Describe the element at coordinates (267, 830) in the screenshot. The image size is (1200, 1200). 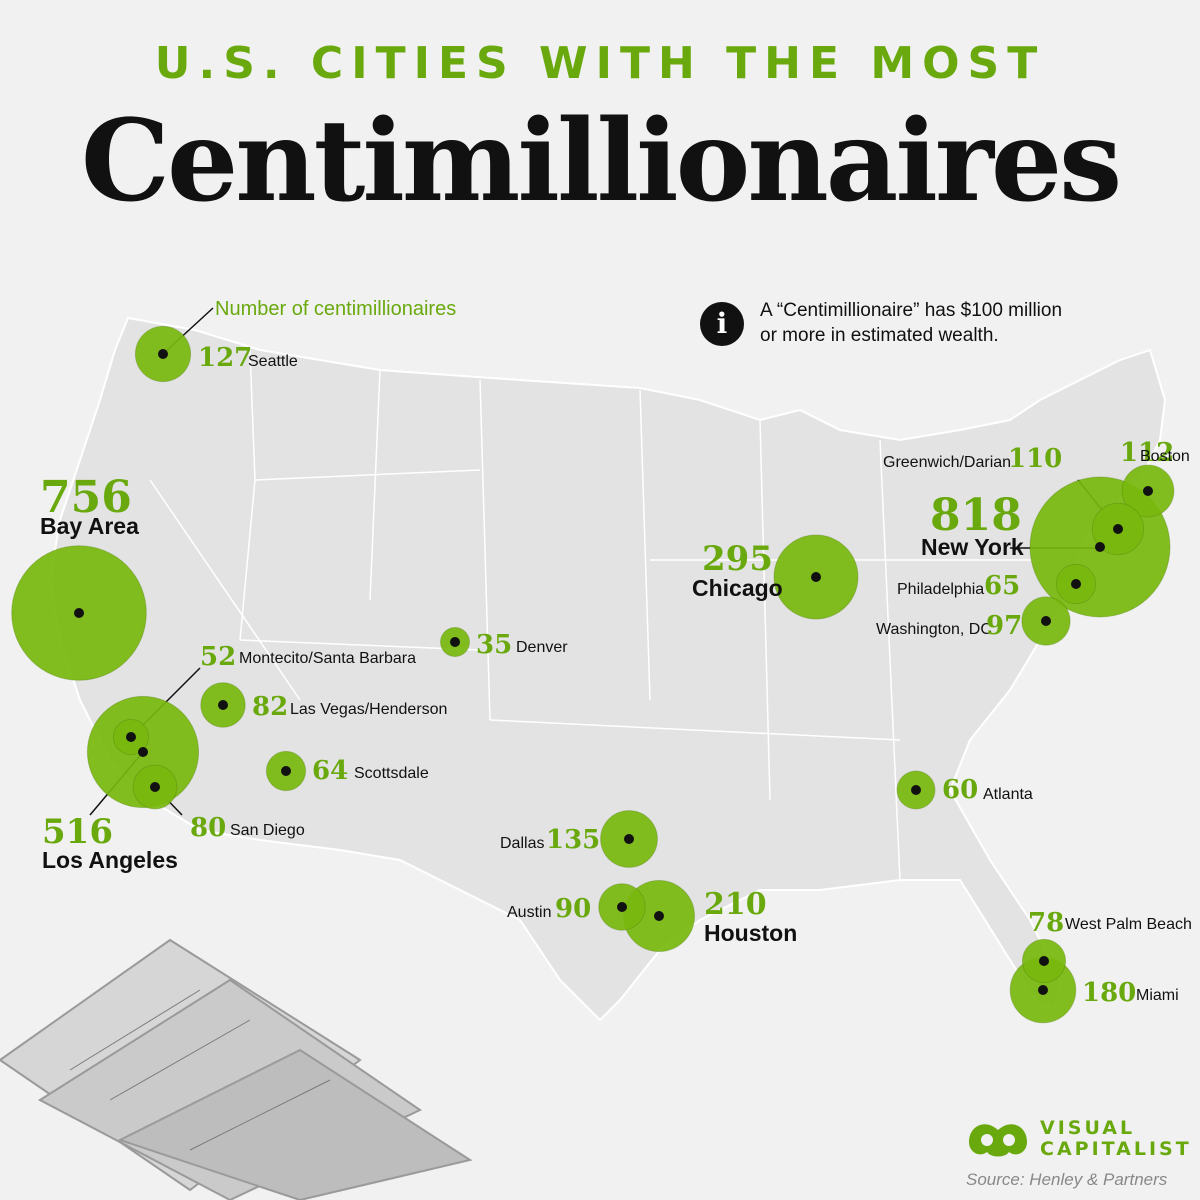
I see `city-san-diego: San Diego` at that location.